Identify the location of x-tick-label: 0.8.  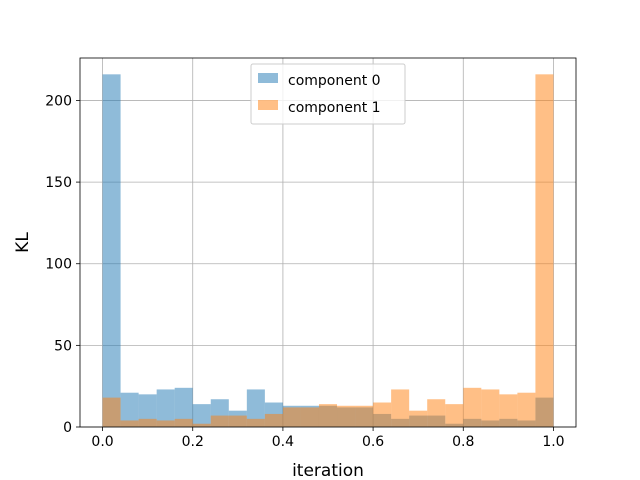
(463, 442).